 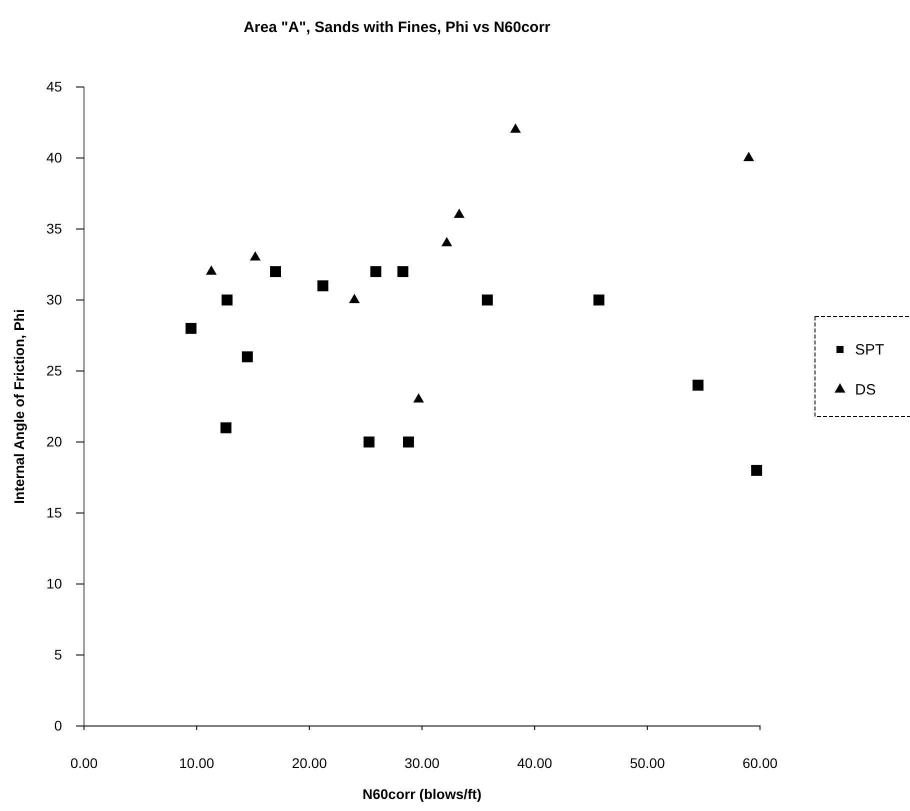 What do you see at coordinates (54, 86) in the screenshot?
I see `y-tick-label: 45` at bounding box center [54, 86].